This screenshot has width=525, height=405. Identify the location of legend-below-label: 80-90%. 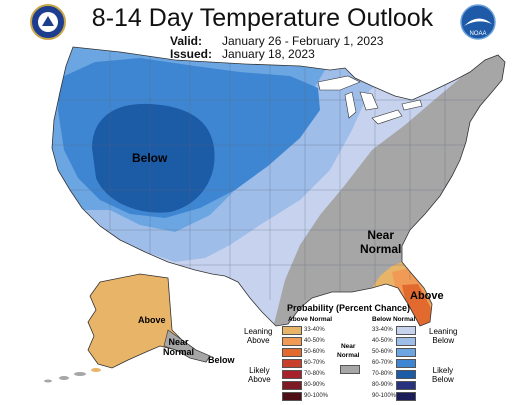
(382, 385).